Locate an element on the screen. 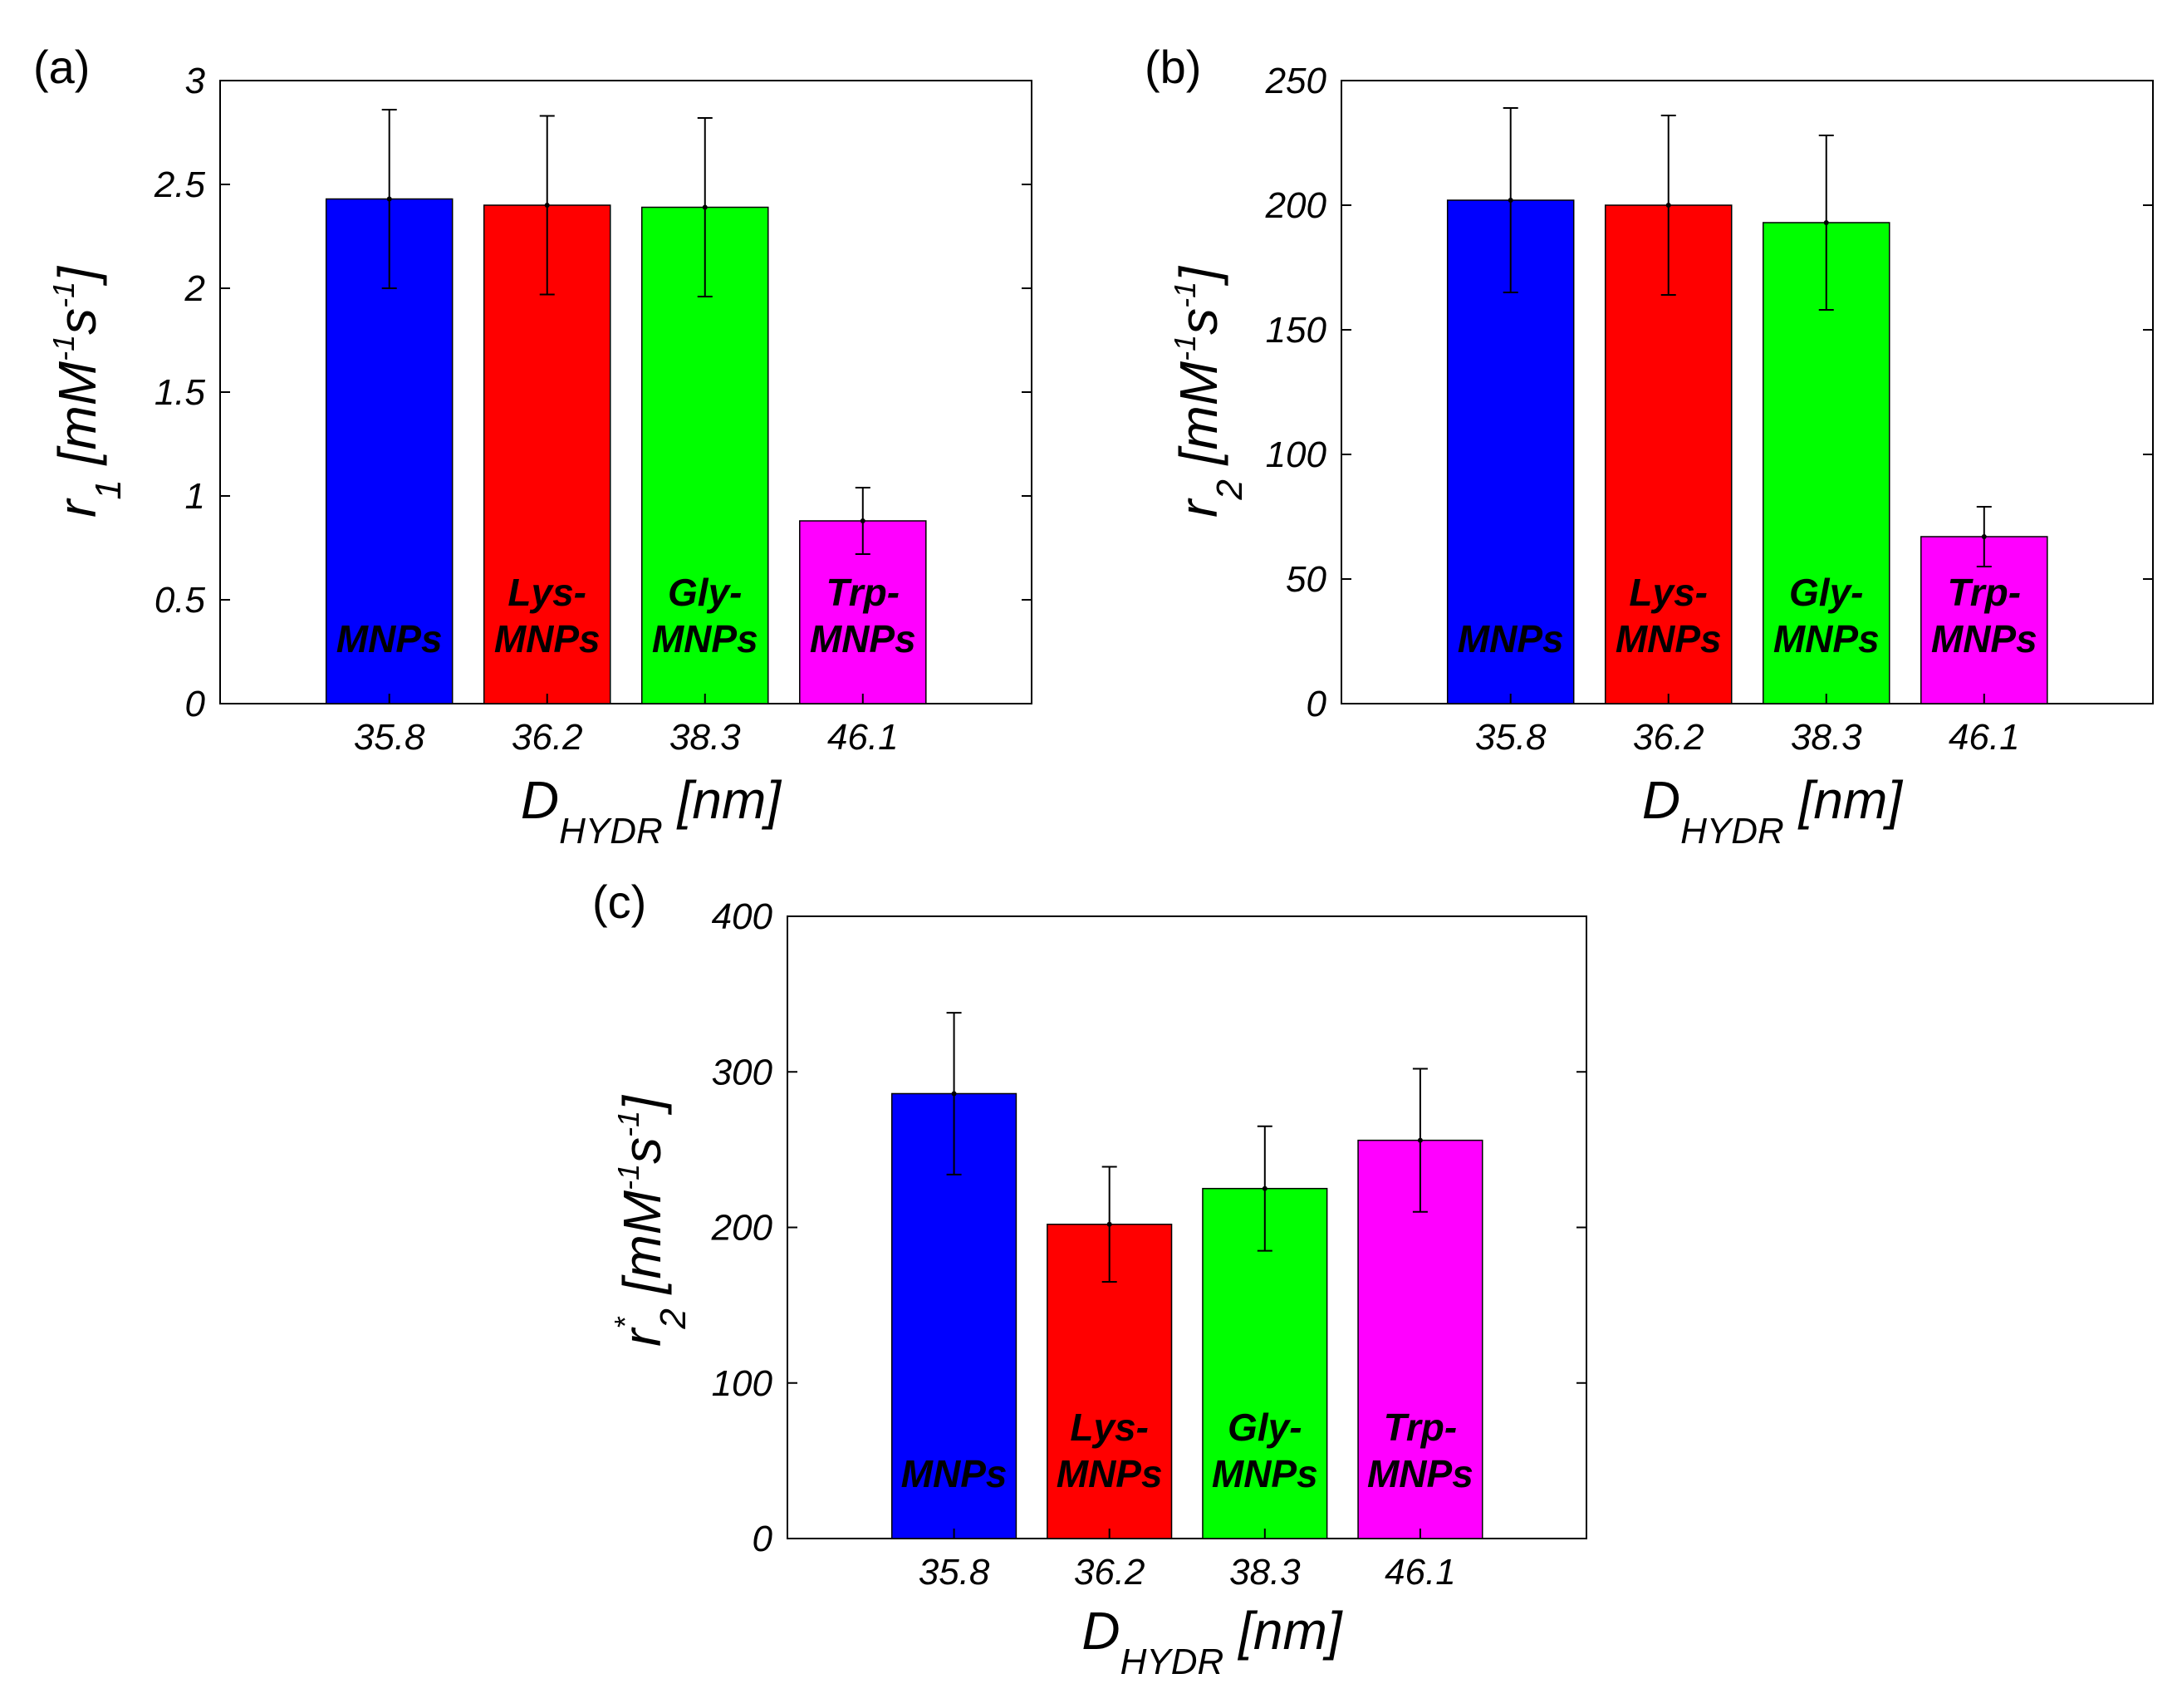  y-tick-label: 50 is located at coordinates (1306, 579).